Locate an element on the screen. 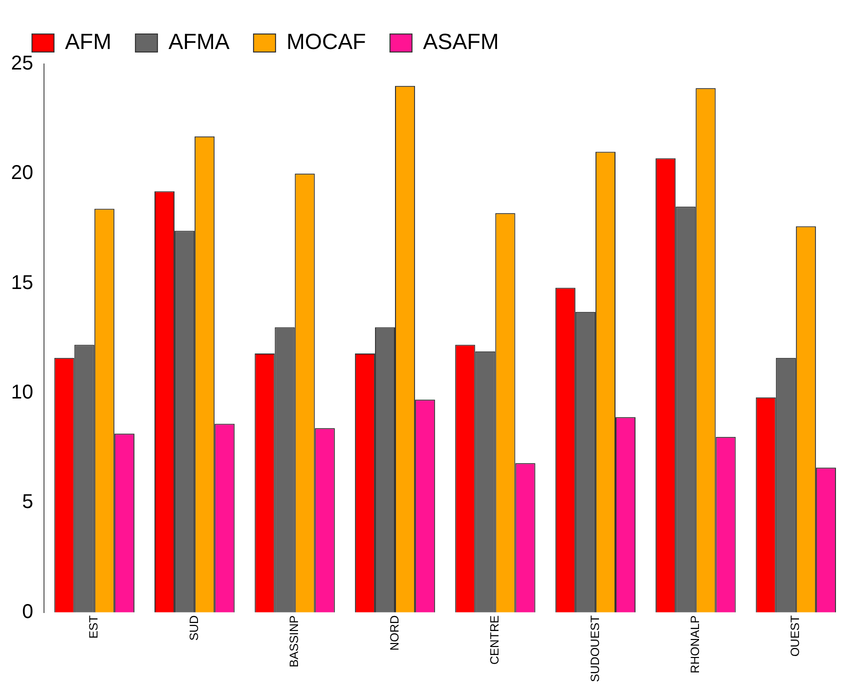 The width and height of the screenshot is (864, 693). y-tick-label: 5 is located at coordinates (28, 502).